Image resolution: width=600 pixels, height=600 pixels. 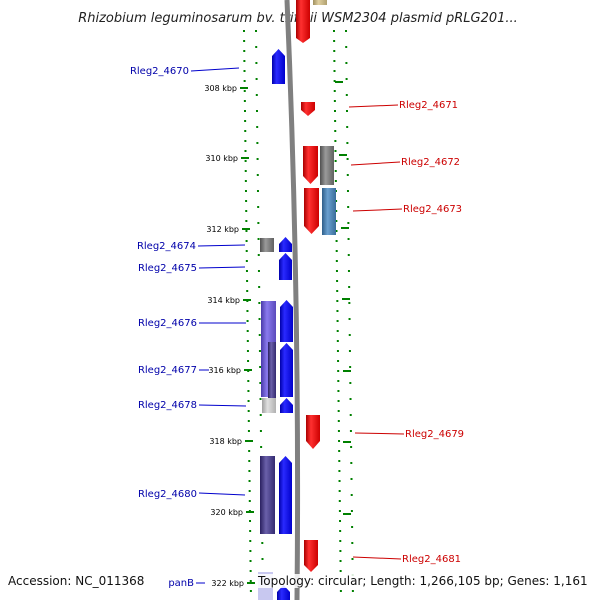 I want to click on gene-label-4680: Rleg2_4680, so click(x=167, y=494).